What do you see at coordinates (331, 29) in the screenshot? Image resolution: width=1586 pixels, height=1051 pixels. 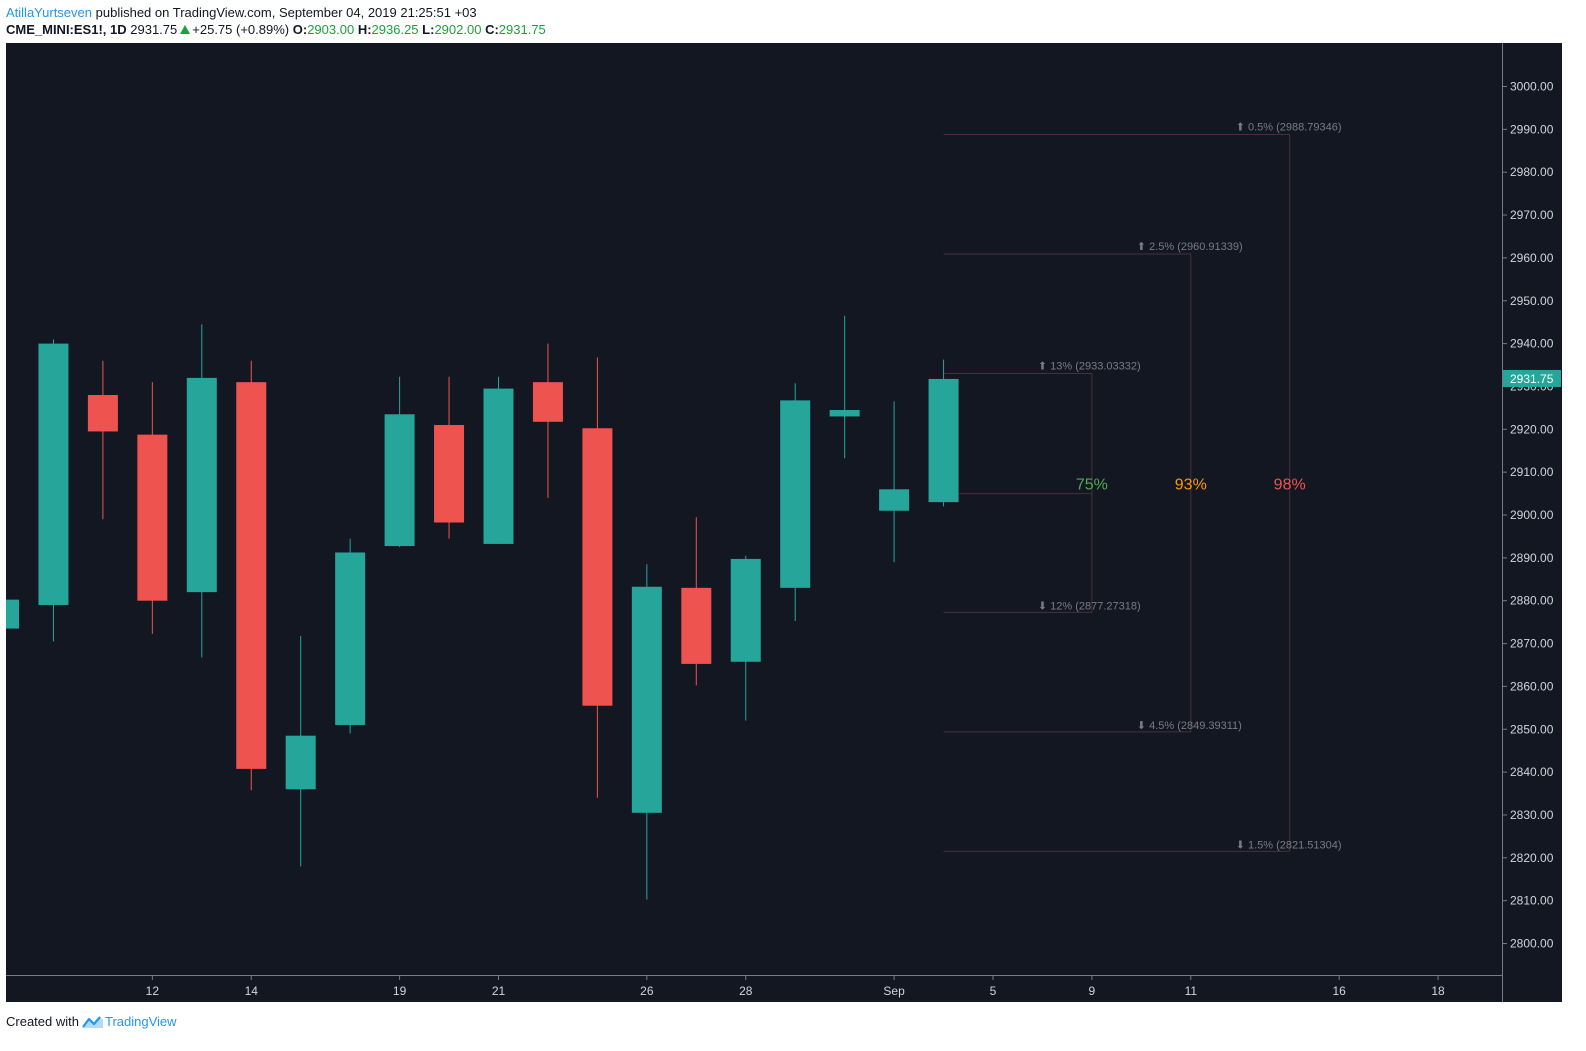 I see `open-value: 2903.00` at bounding box center [331, 29].